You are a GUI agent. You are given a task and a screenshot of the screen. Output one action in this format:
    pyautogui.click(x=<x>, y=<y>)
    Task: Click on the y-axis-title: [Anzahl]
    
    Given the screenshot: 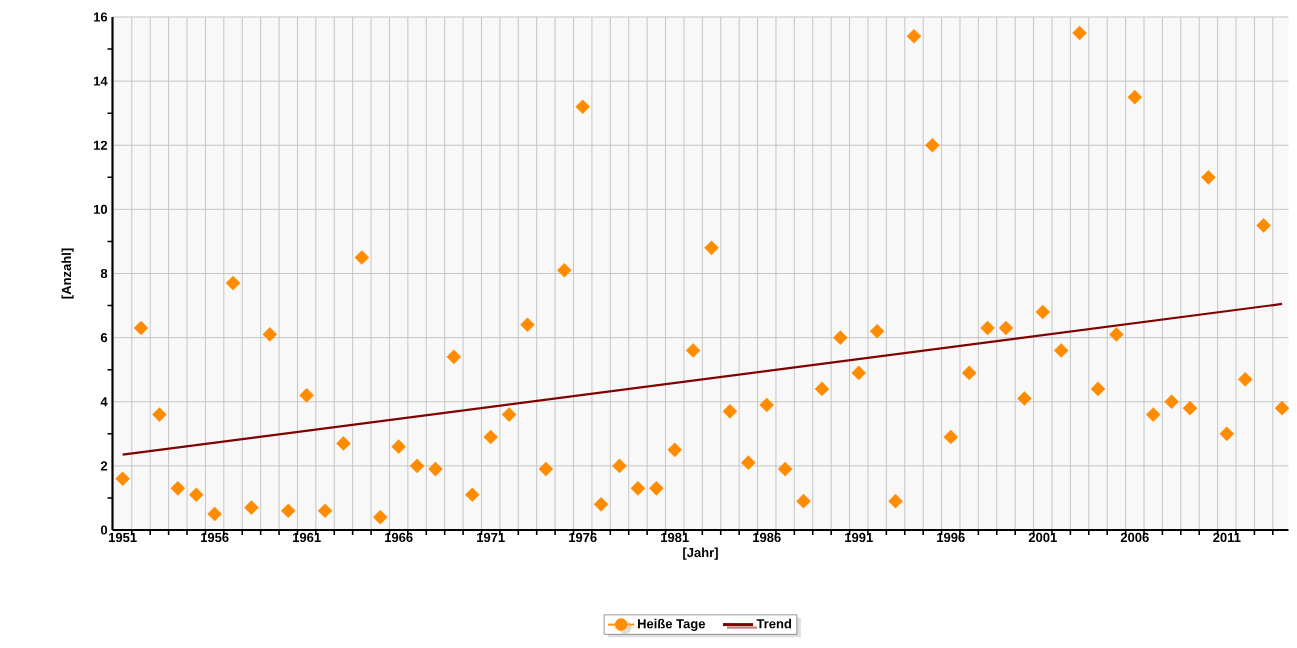 What is the action you would take?
    pyautogui.click(x=67, y=273)
    